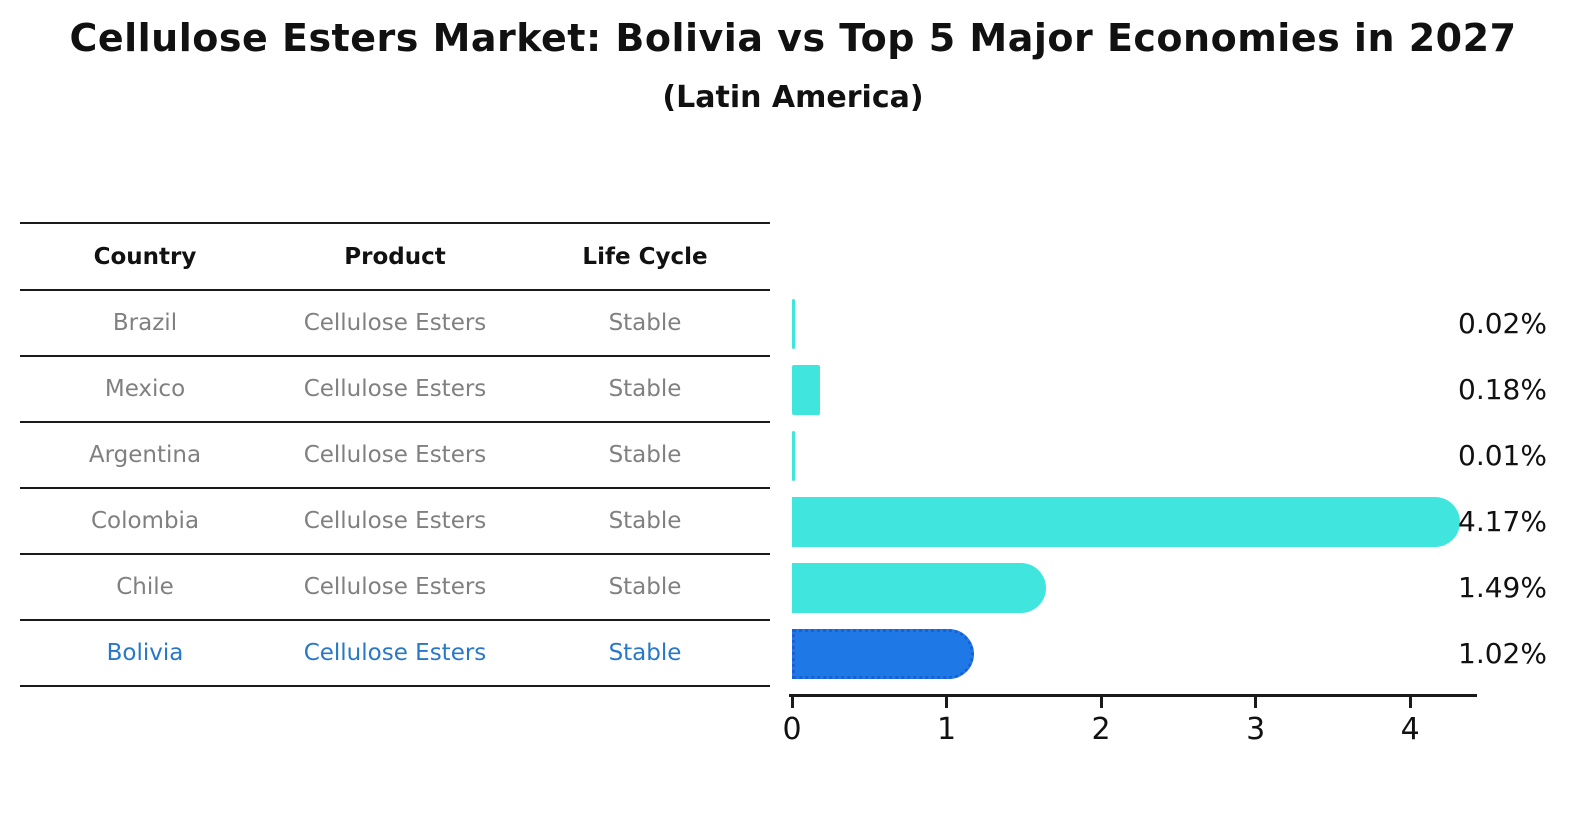 The width and height of the screenshot is (1586, 823). I want to click on table-row: Argentina Cellulose Esters Stable, so click(395, 456).